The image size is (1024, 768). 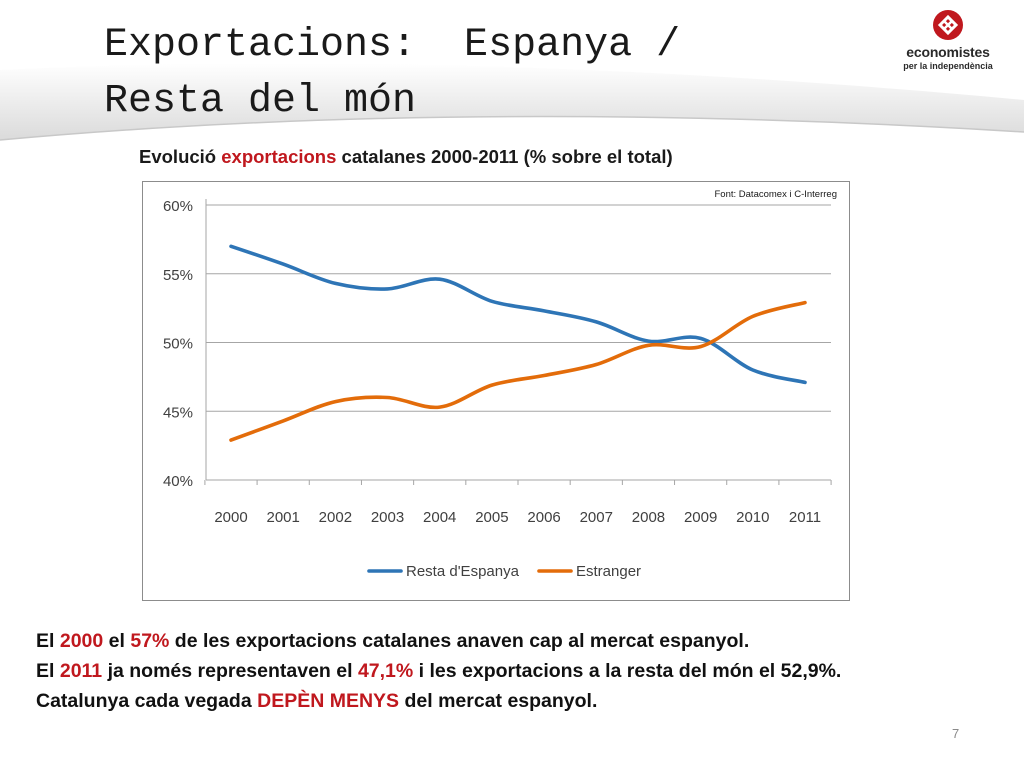 What do you see at coordinates (150, 641) in the screenshot?
I see `summary-value-57: 57%` at bounding box center [150, 641].